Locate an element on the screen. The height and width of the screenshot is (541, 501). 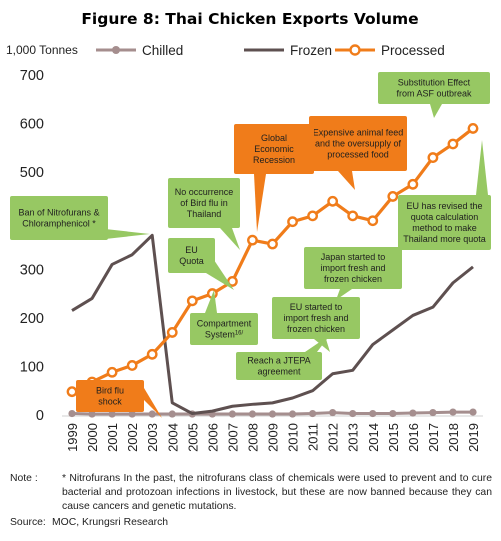
annotation-text: No occurrence of Bird flu in Thailand is located at coordinates (204, 203).